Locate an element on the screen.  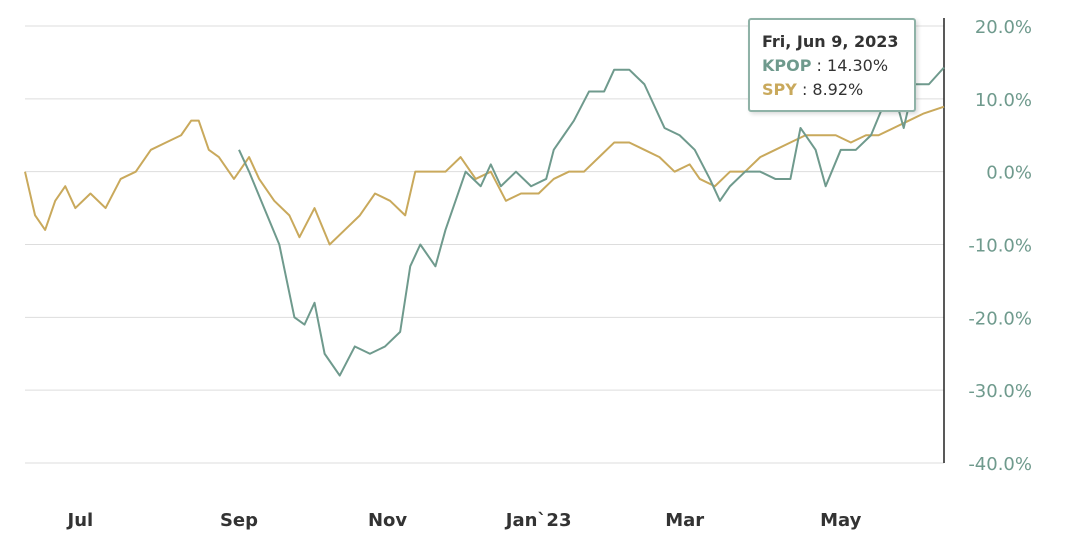
tooltip-kpop-value: : 14.30% is located at coordinates (852, 65).